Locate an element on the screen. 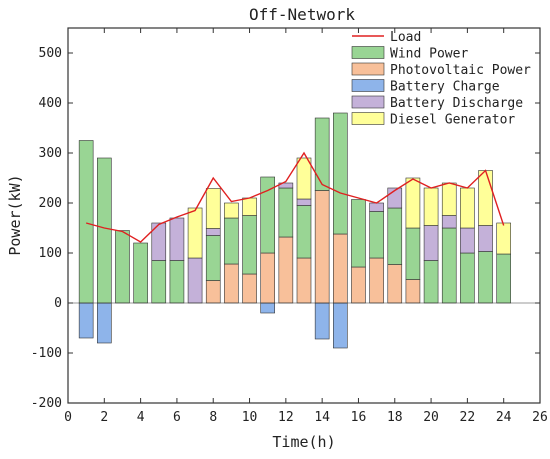 This screenshot has width=550, height=459. legend-label: Battery Discharge is located at coordinates (456, 103).